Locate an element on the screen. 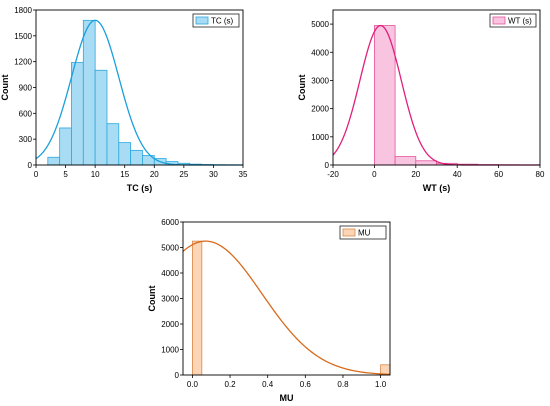  legend-label: TC (s) is located at coordinates (222, 21).